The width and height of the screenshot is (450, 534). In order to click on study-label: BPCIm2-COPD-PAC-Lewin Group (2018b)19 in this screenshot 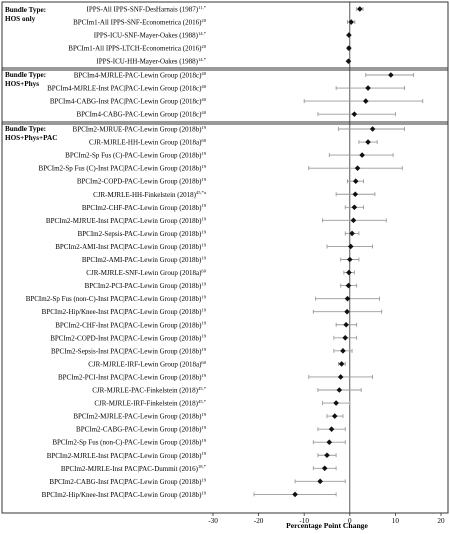, I will do `click(142, 181)`.